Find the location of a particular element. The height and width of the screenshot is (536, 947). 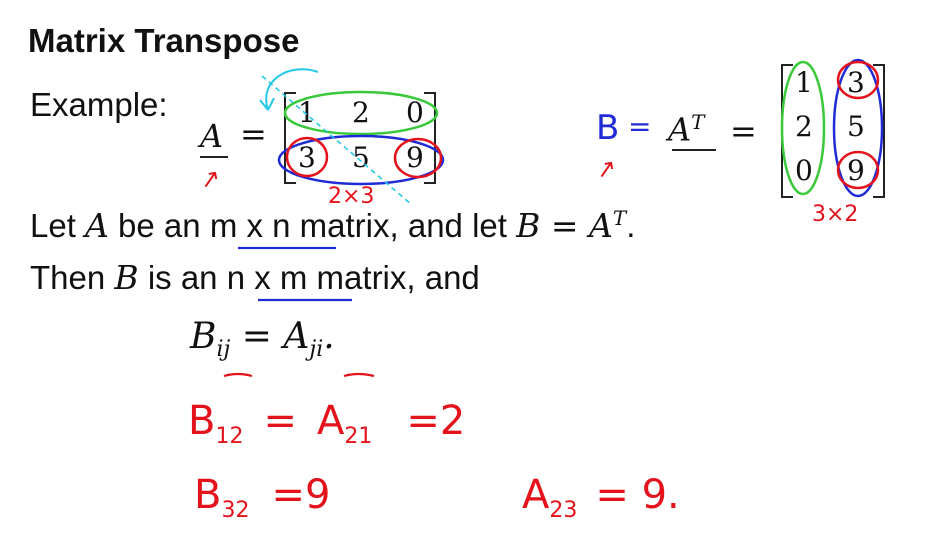

dims-mxn: m x n is located at coordinates (250, 225).